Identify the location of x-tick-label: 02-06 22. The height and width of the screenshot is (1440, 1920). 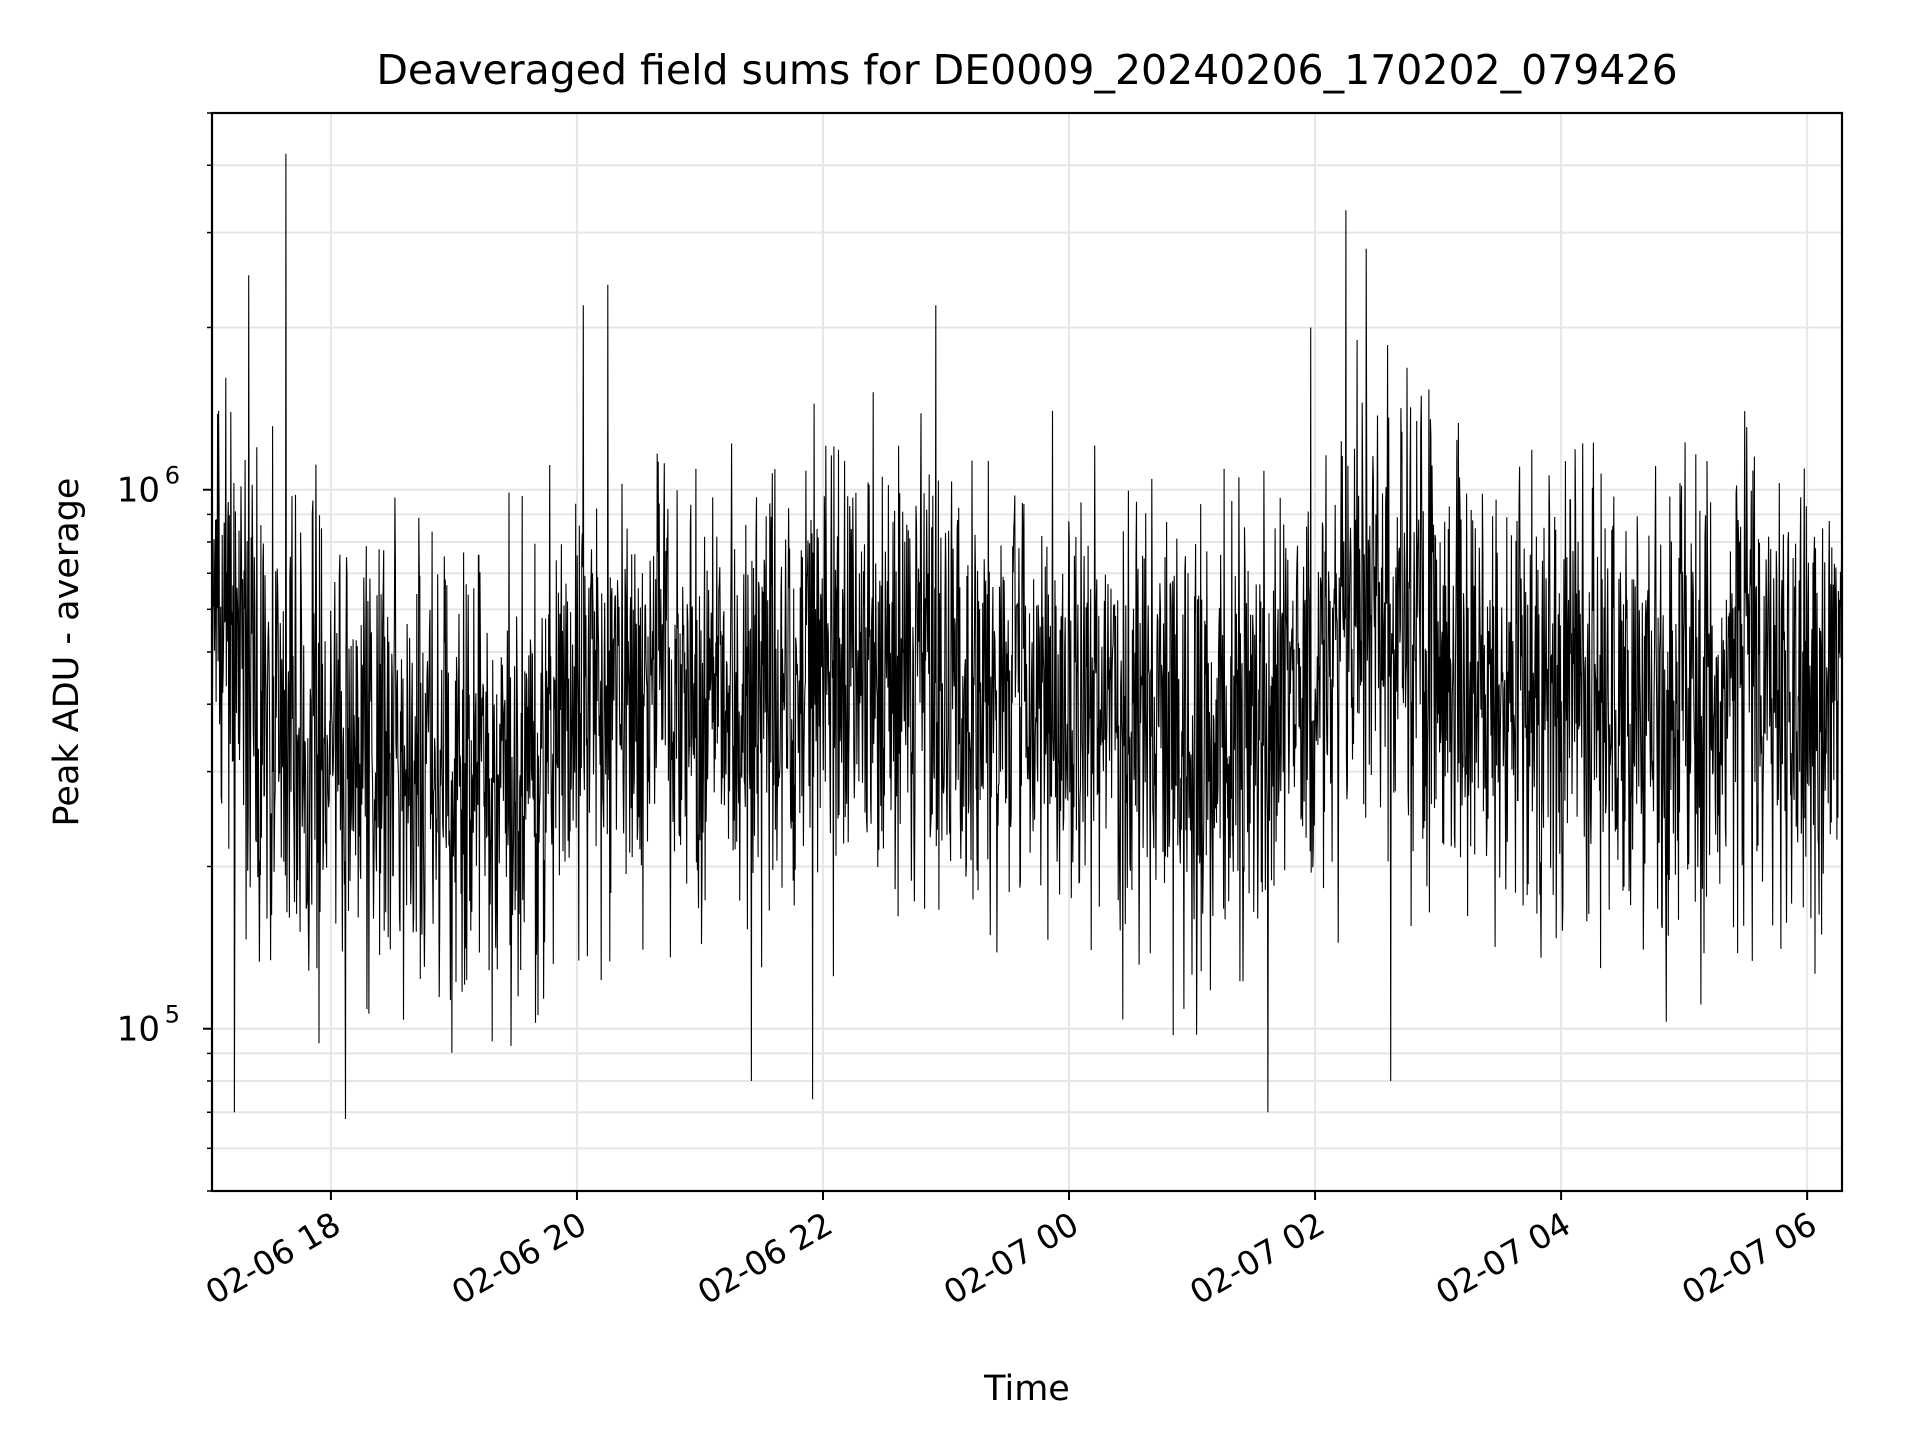
(765, 1258).